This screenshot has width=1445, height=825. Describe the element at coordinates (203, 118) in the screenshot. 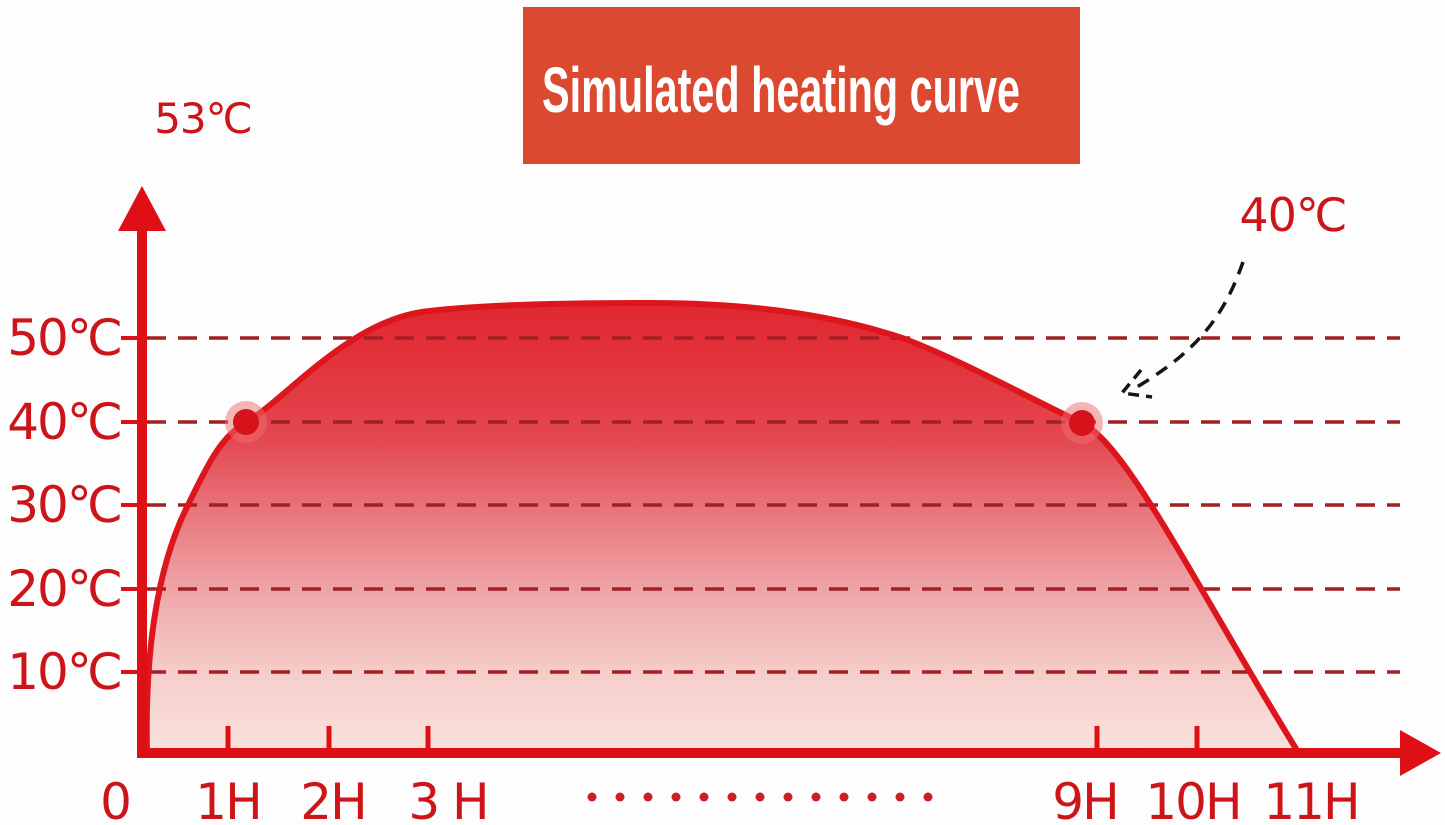

I see `peak-value-label: 53℃` at that location.